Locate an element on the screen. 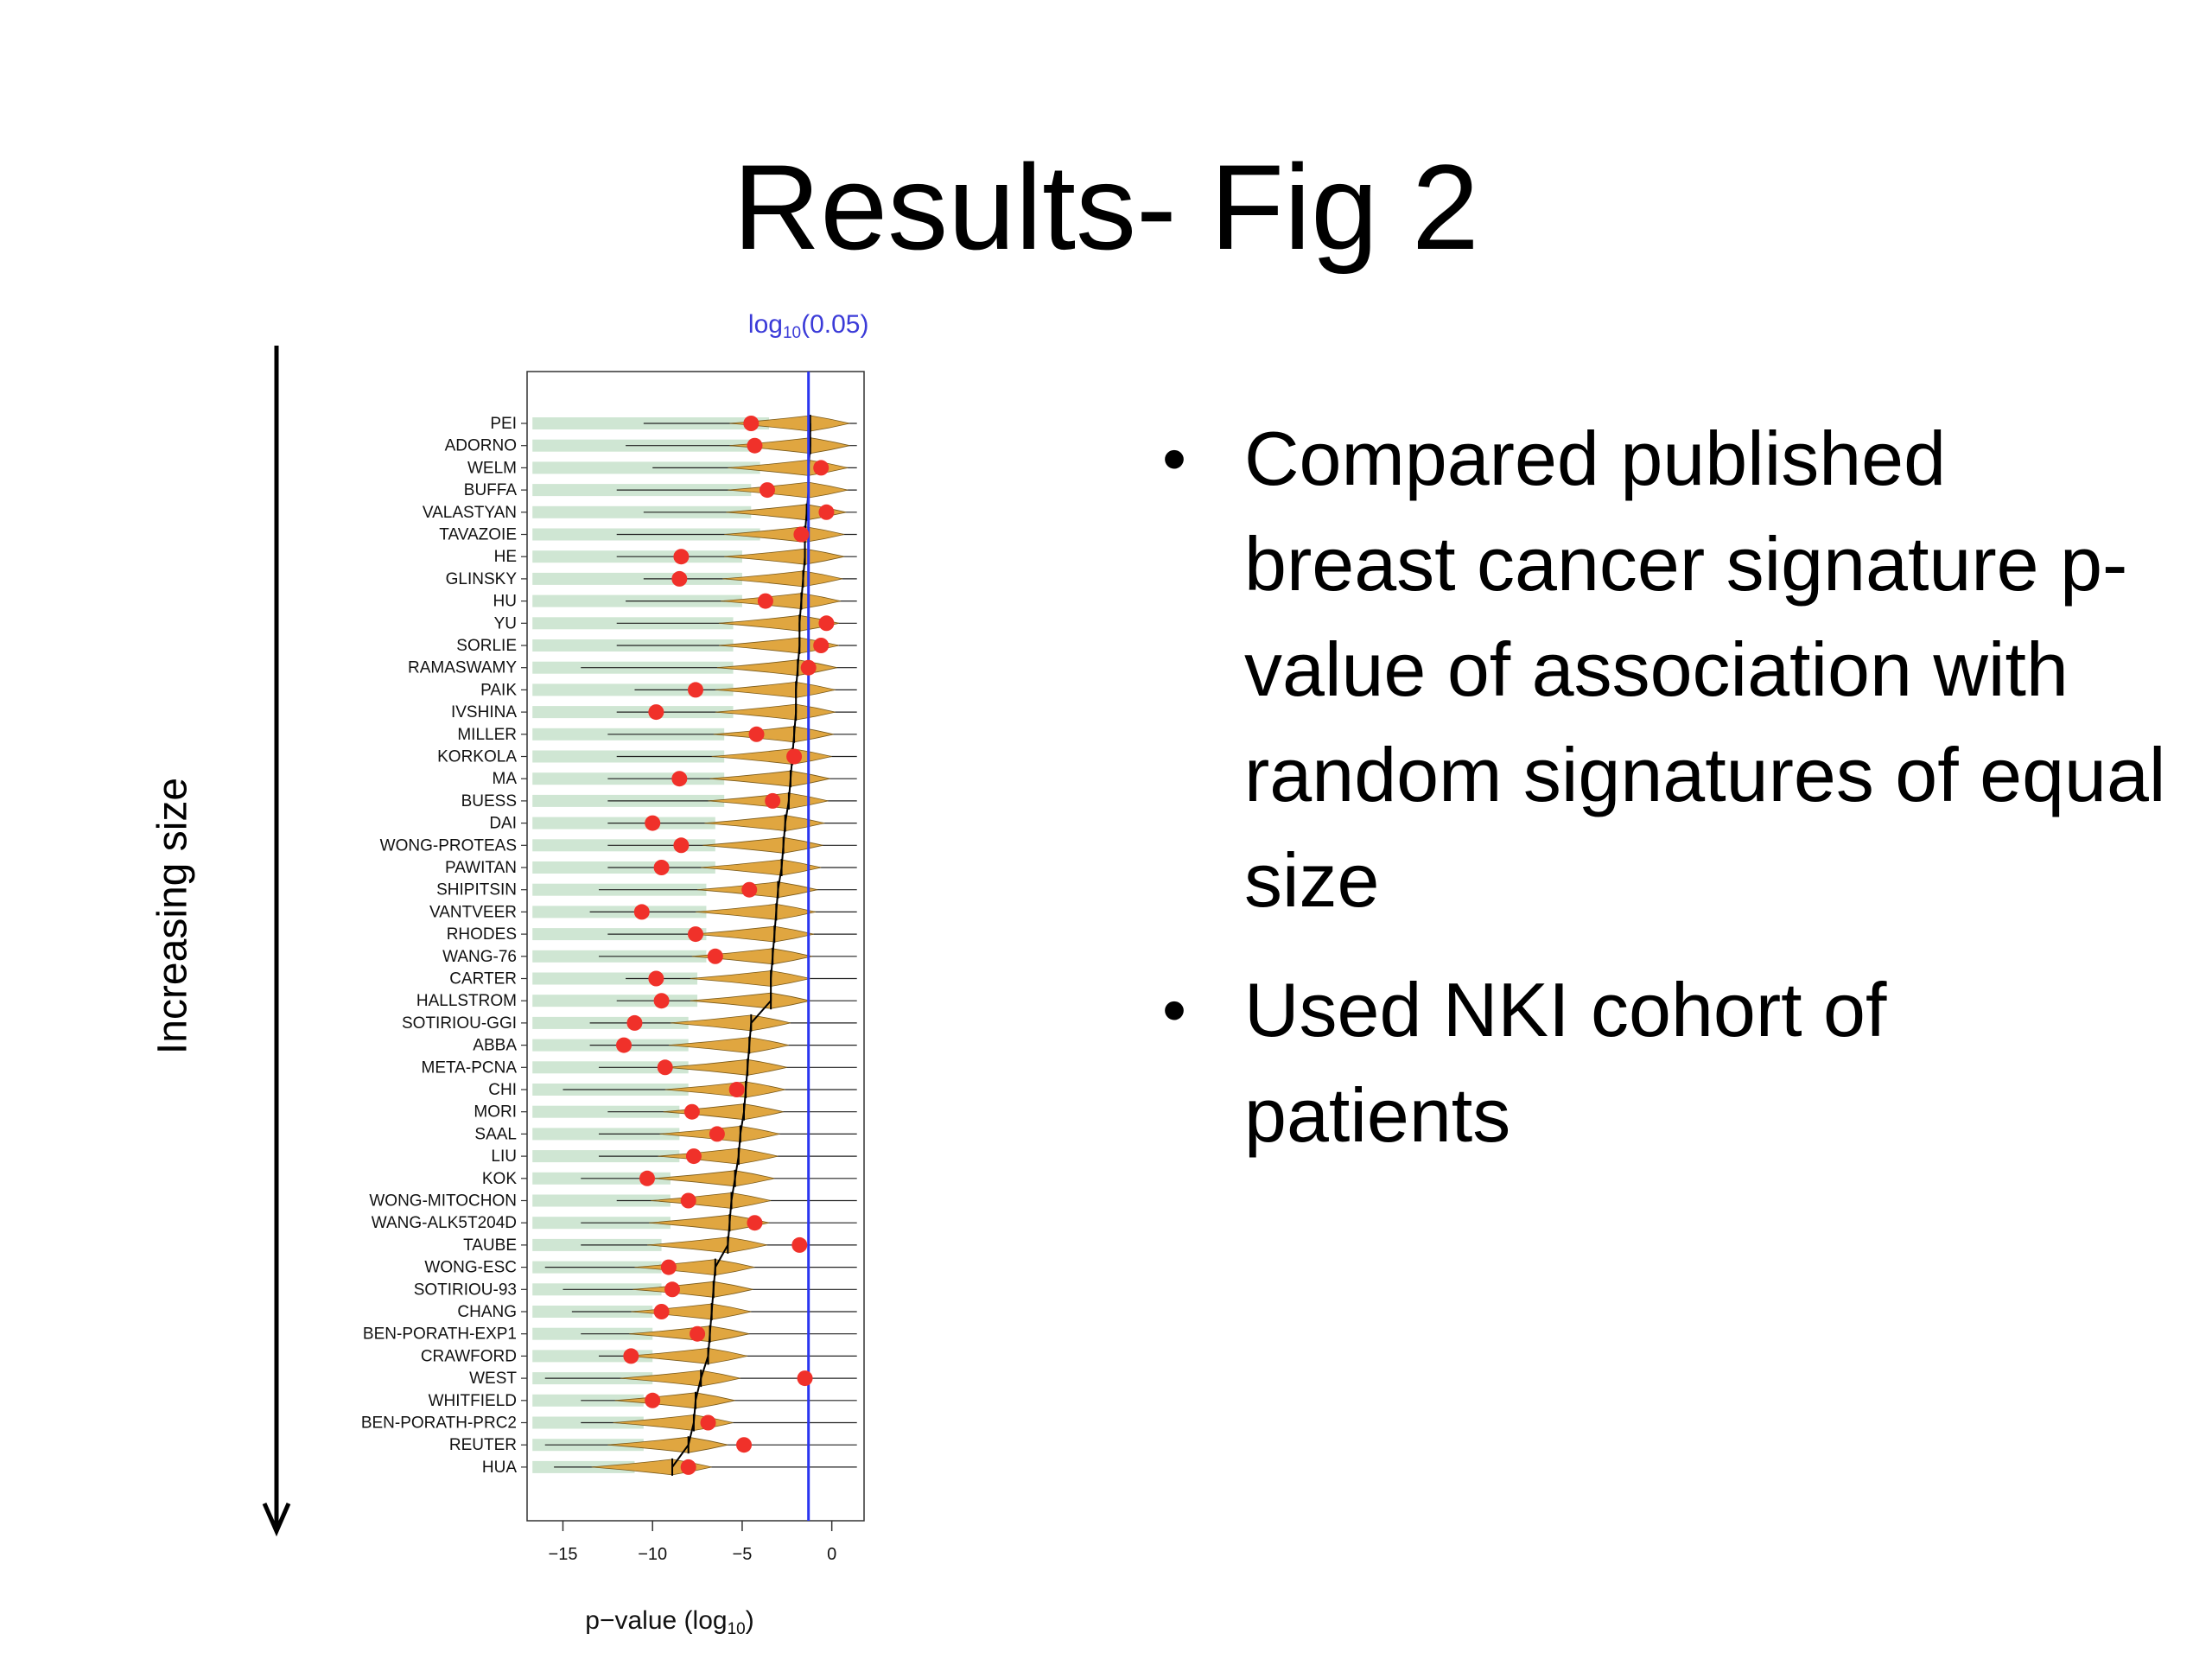 This screenshot has height=1659, width=2212. series-label: SHIPITSIN is located at coordinates (477, 890).